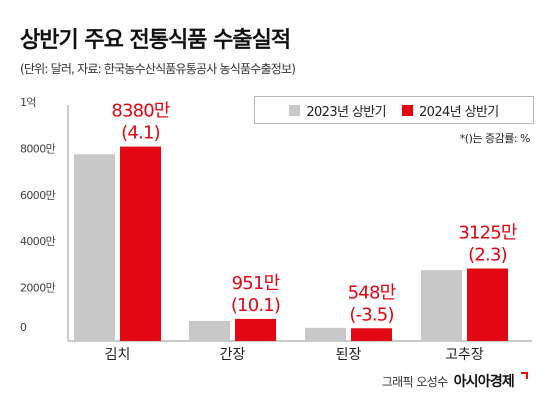 The image size is (550, 404). Describe the element at coordinates (140, 111) in the screenshot. I see `value-label: 8380만` at that location.